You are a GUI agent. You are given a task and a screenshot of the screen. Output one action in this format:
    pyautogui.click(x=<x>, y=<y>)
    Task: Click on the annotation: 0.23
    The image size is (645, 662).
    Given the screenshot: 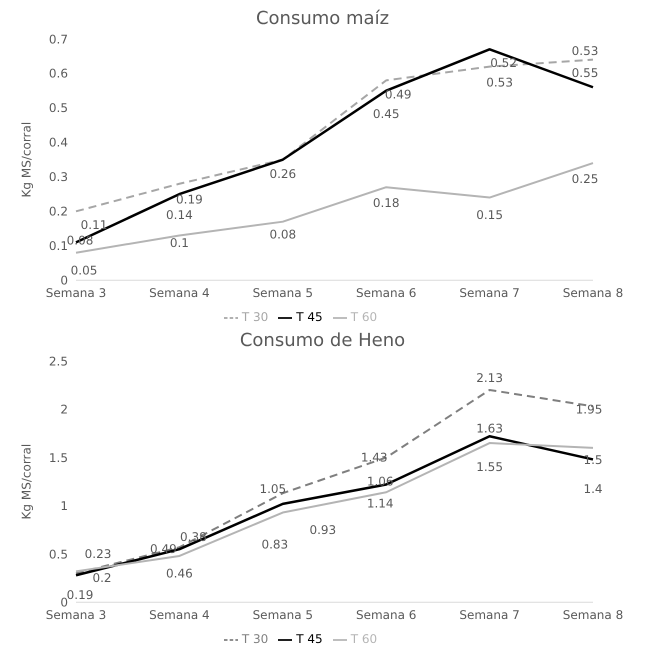 What is the action you would take?
    pyautogui.click(x=98, y=554)
    